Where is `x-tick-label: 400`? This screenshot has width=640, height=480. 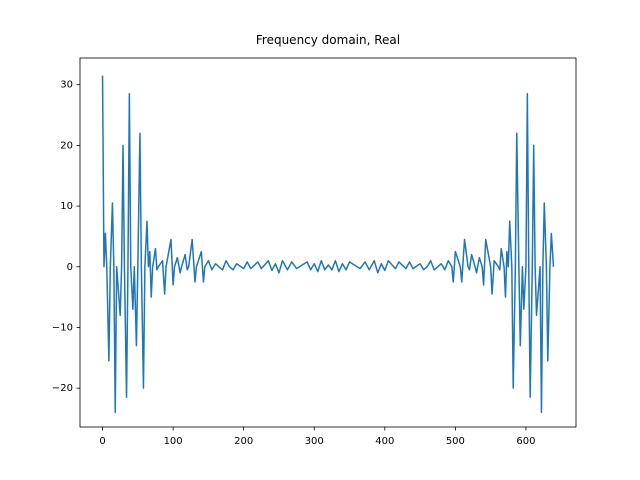 x-tick-label: 400 is located at coordinates (384, 441).